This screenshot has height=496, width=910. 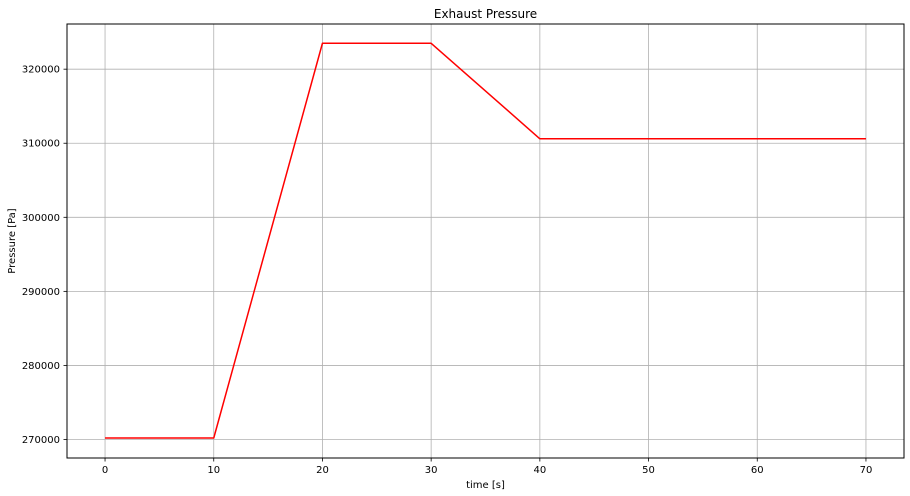 What do you see at coordinates (539, 470) in the screenshot?
I see `x-tick-label: 40` at bounding box center [539, 470].